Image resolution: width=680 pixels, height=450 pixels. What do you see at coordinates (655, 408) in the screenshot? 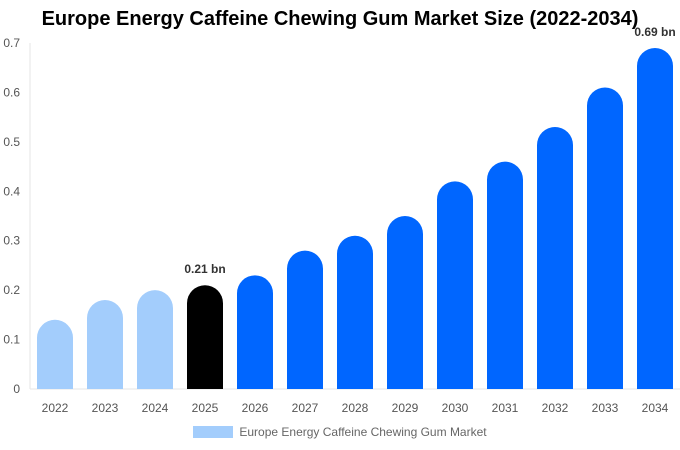
I see `x-tick-label: 2034` at bounding box center [655, 408].